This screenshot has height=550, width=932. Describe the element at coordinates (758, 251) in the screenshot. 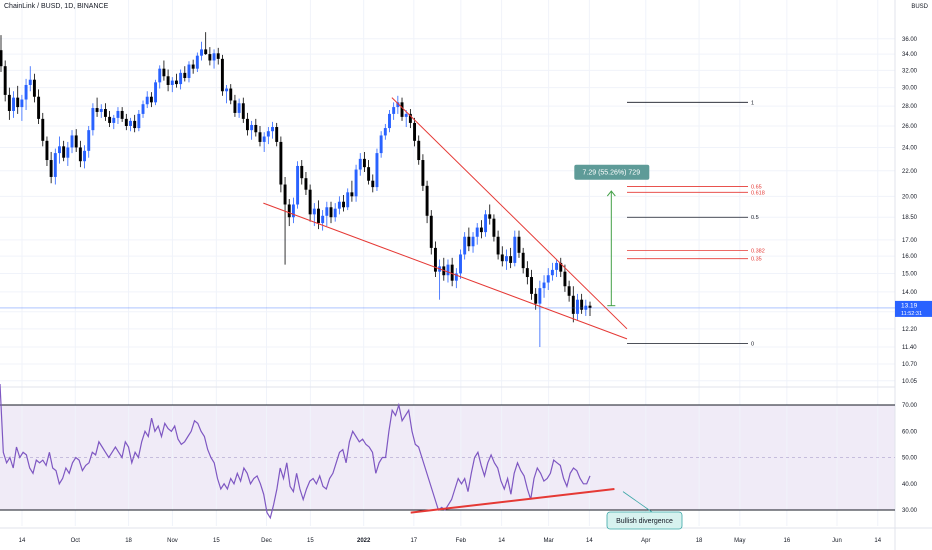

I see `fib-level-label: 0.382` at that location.